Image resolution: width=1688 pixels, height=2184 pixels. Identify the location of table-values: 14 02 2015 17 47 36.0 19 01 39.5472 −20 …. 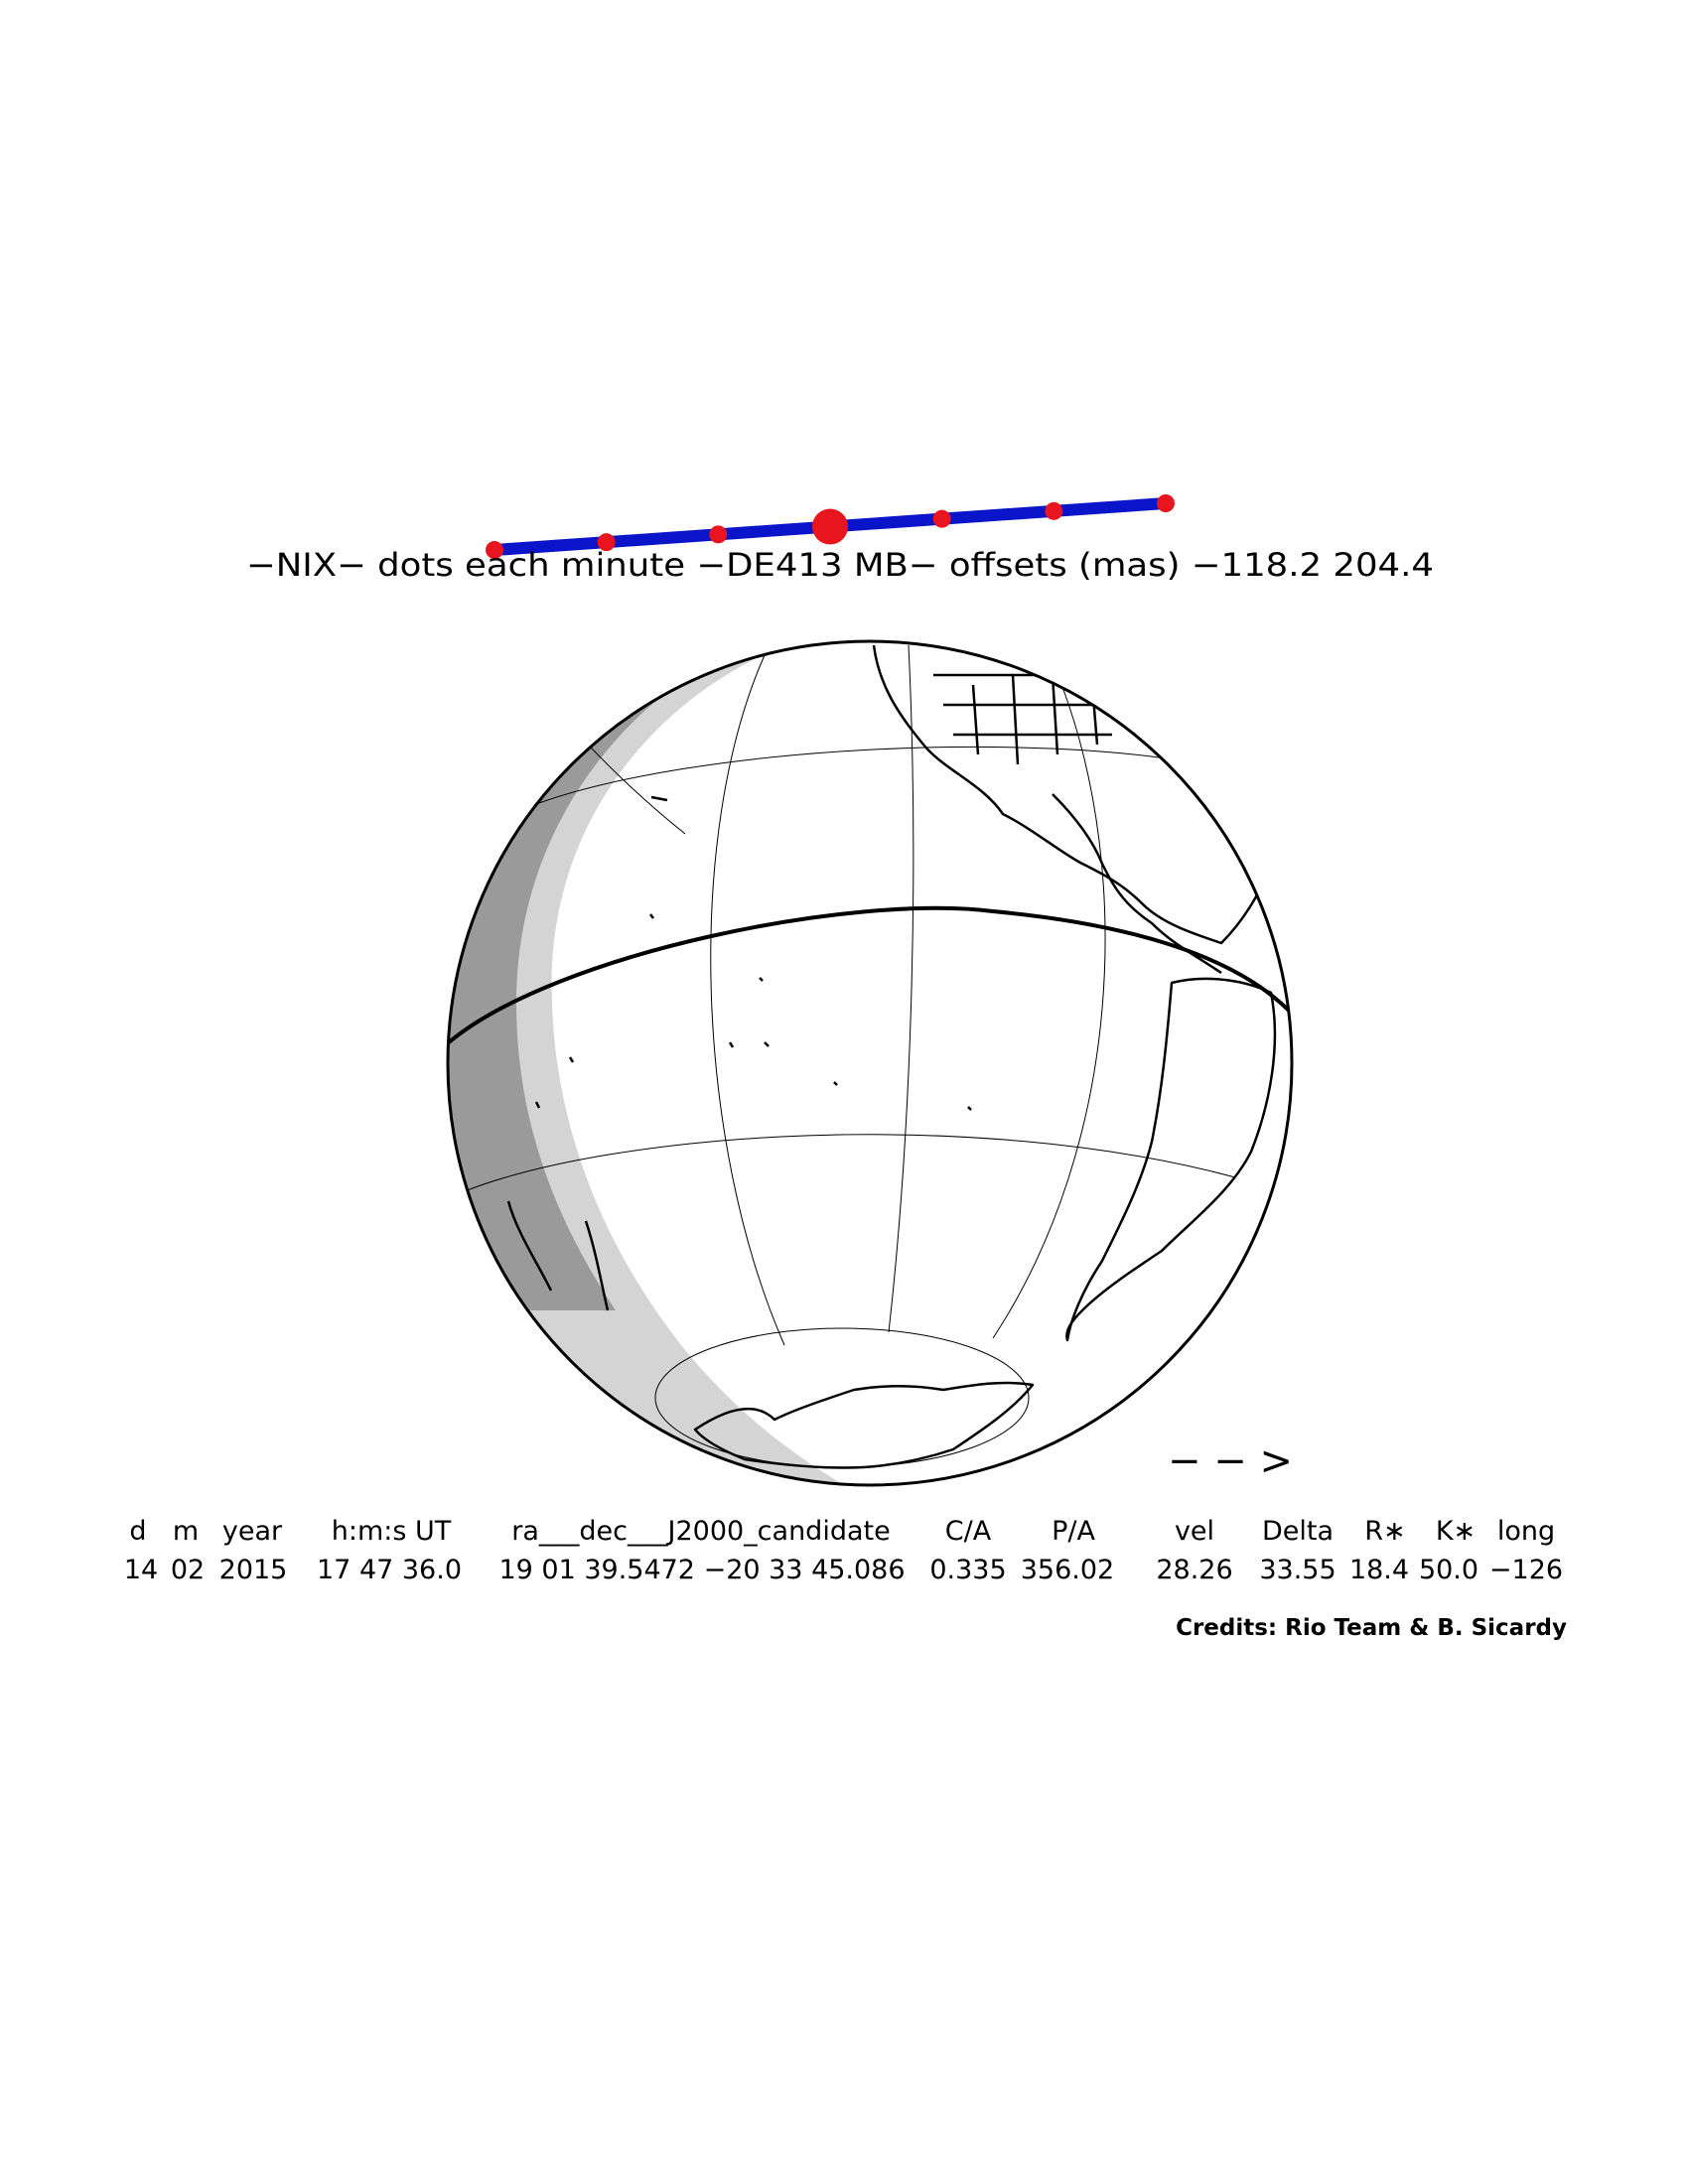
(843, 1570).